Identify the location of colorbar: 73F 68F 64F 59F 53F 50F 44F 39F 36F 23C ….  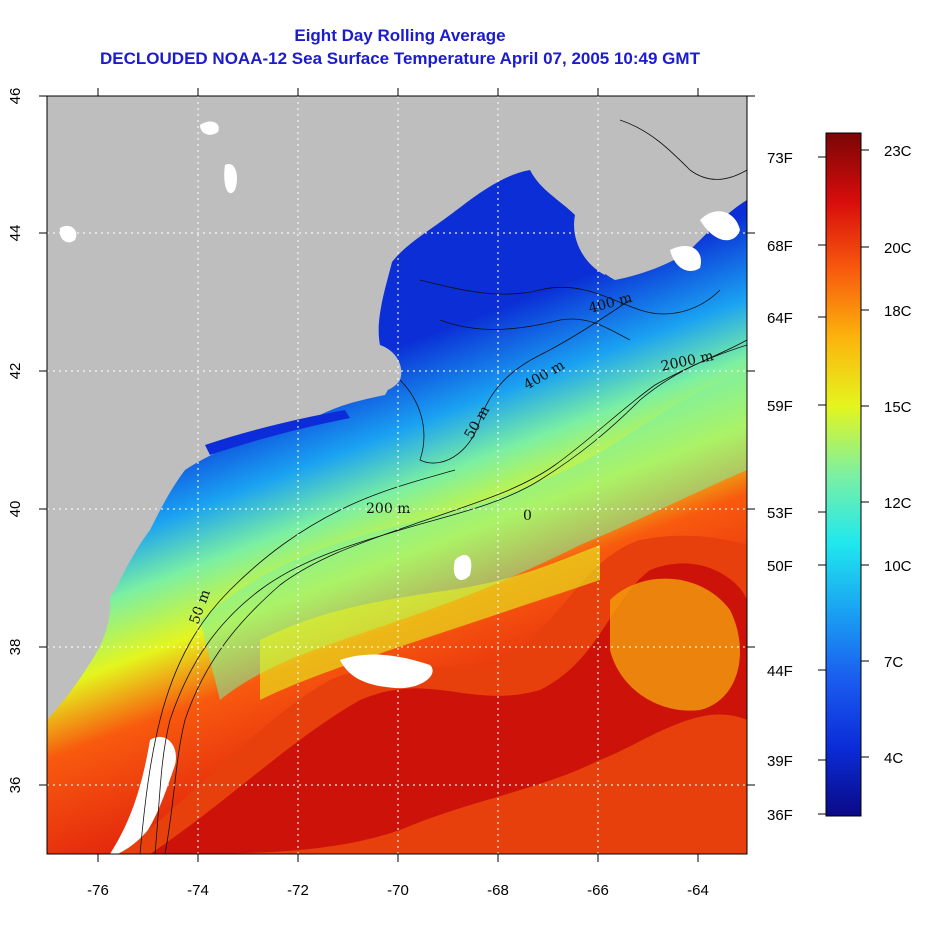
(839, 478).